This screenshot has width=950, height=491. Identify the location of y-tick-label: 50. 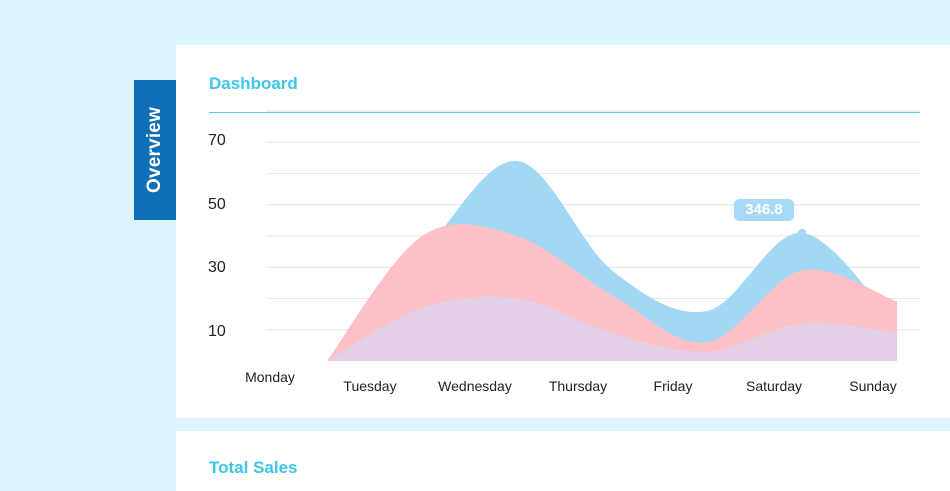
(217, 204).